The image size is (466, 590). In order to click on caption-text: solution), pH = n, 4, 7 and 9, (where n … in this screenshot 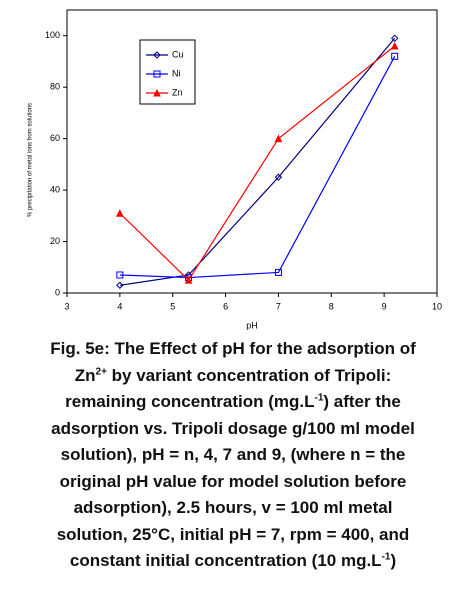, I will do `click(233, 454)`.